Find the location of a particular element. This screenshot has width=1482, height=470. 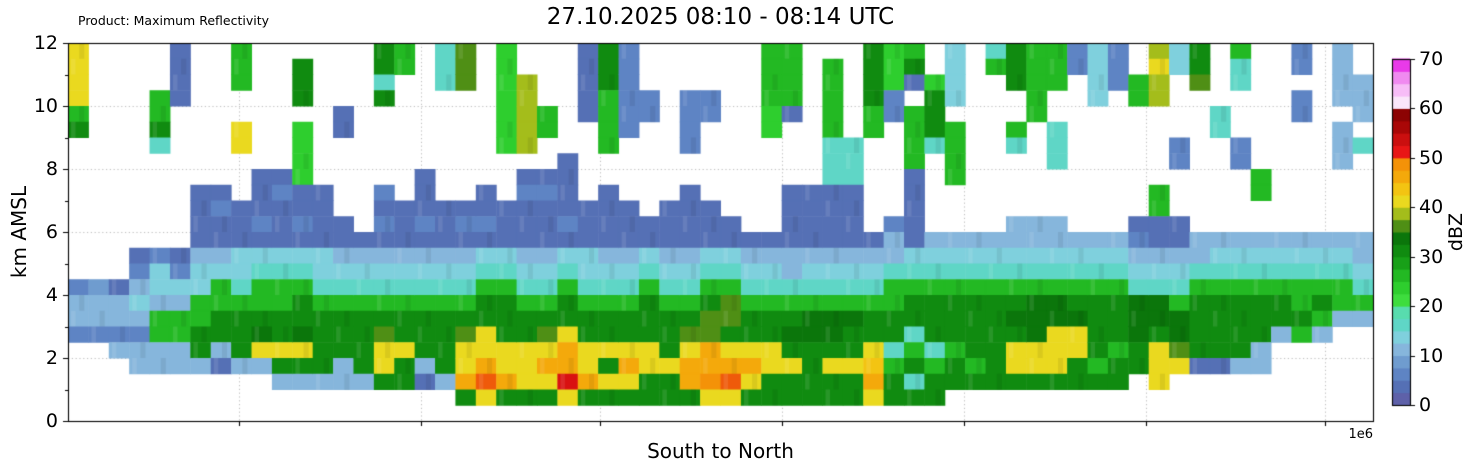

x-axis-label: South to North is located at coordinates (720, 451).